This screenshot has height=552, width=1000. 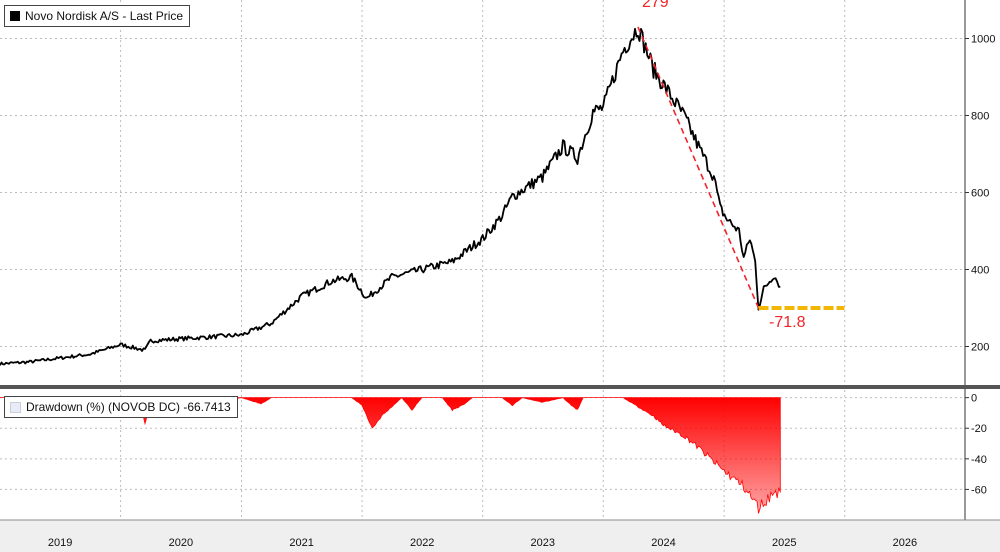 What do you see at coordinates (301, 543) in the screenshot?
I see `x-tick-label-2021: 2021` at bounding box center [301, 543].